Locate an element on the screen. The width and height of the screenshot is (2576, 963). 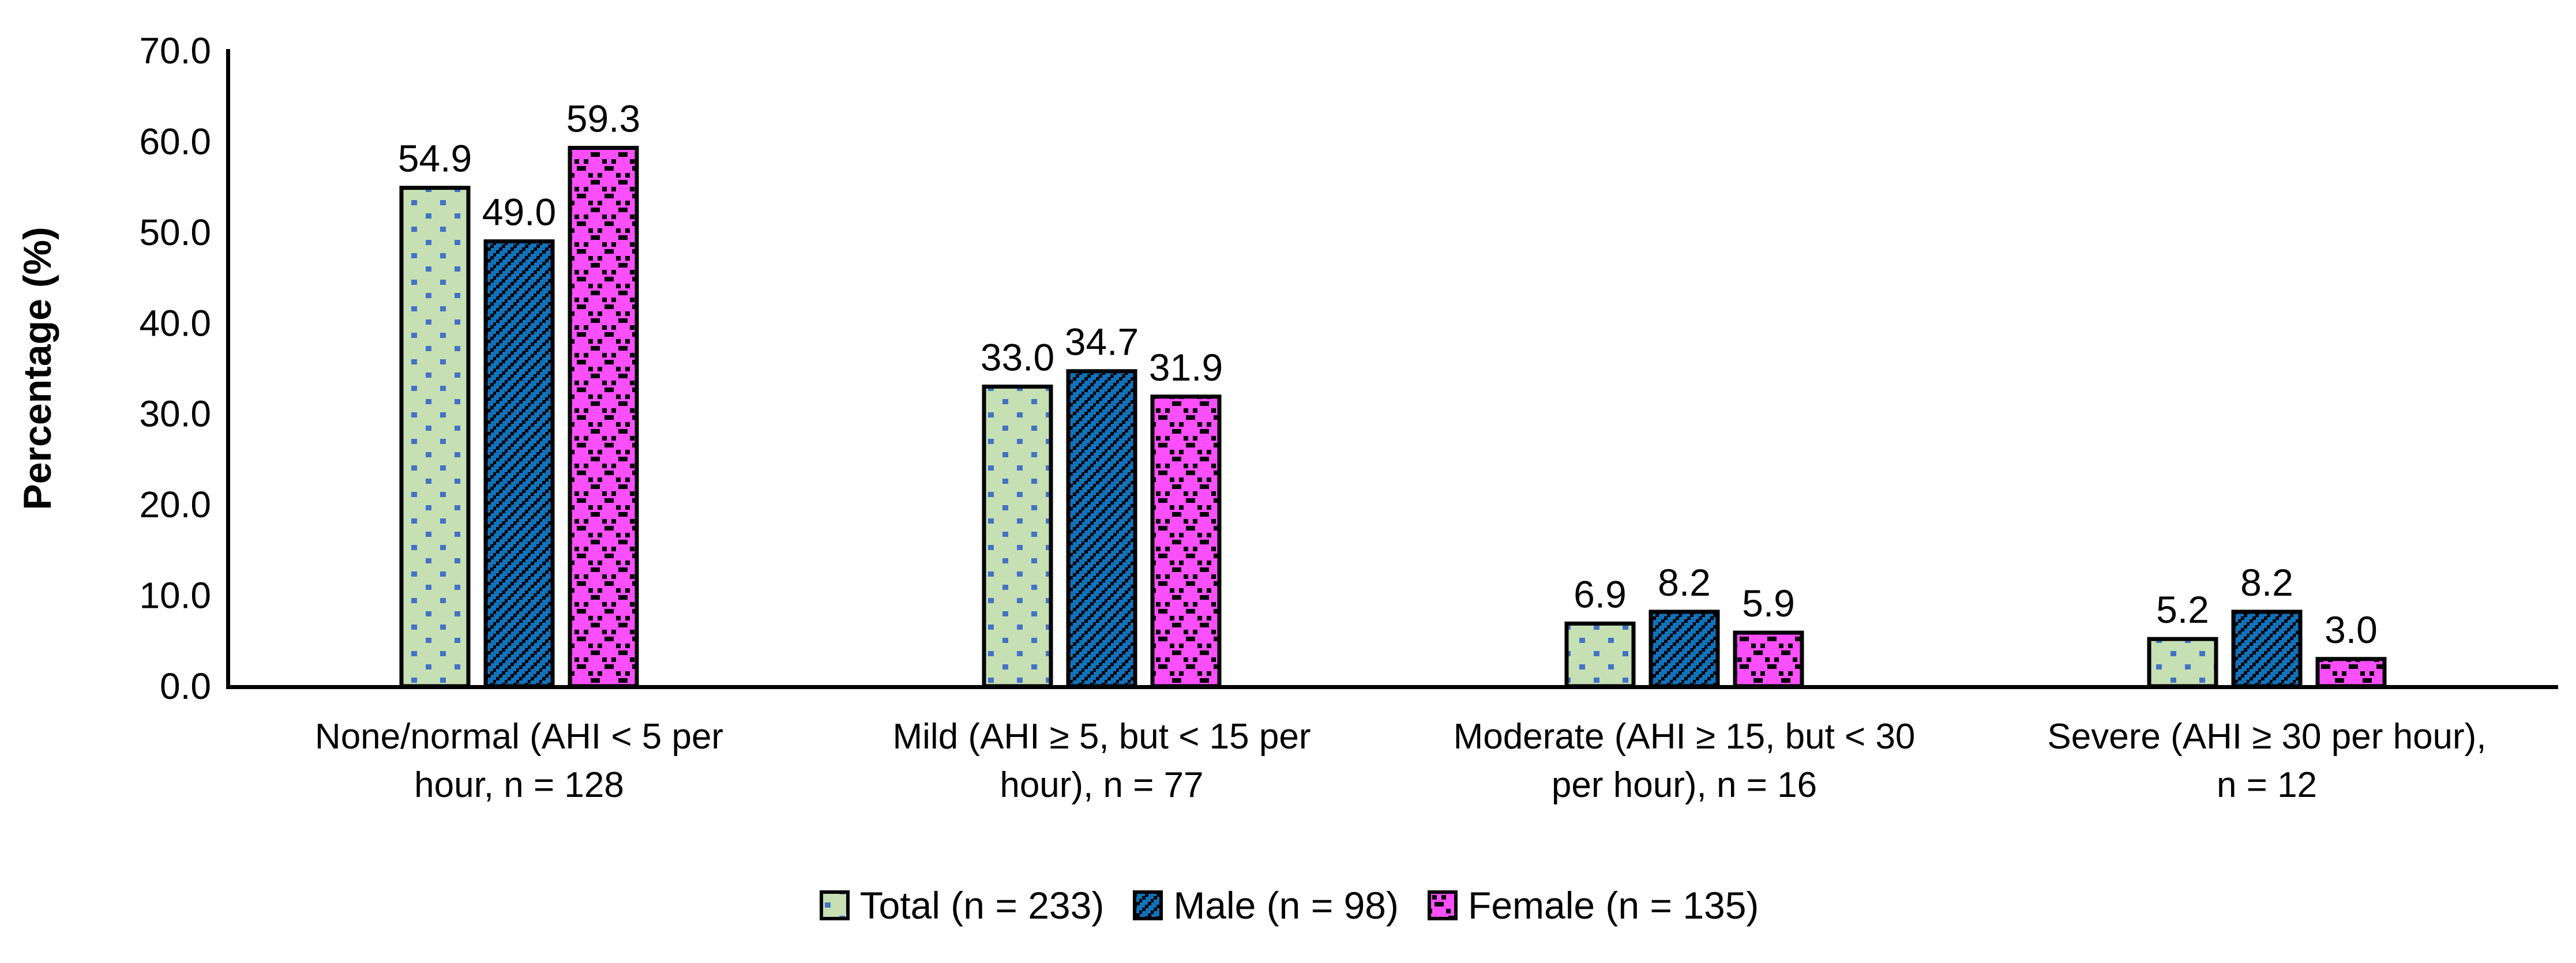
y-axis-title: Percentage (%) is located at coordinates (37, 368).